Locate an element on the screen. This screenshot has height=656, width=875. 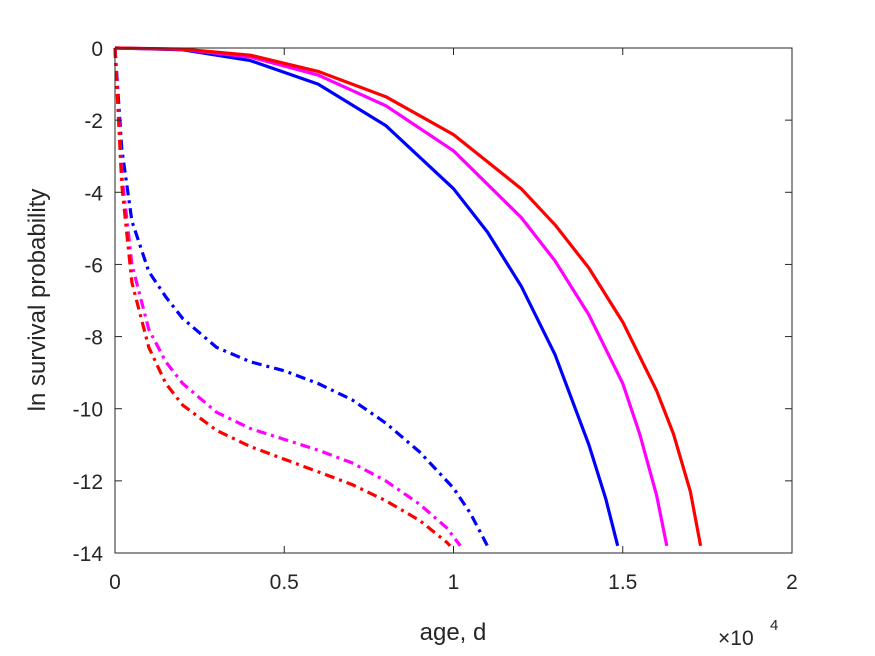
x-tick-label: 0.5 is located at coordinates (284, 582).